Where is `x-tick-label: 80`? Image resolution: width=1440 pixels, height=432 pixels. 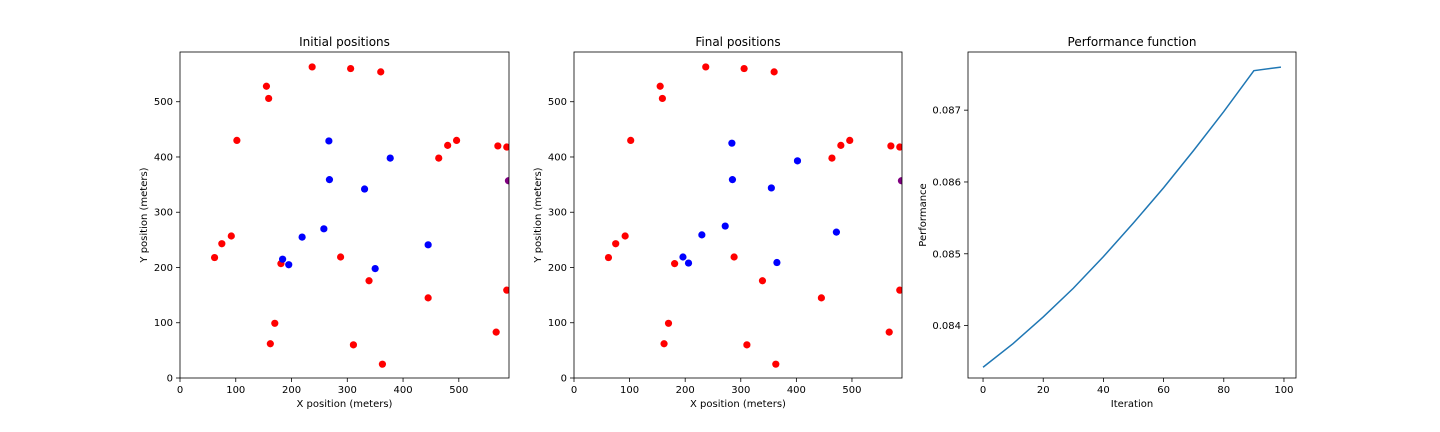
x-tick-label: 80 is located at coordinates (1223, 390).